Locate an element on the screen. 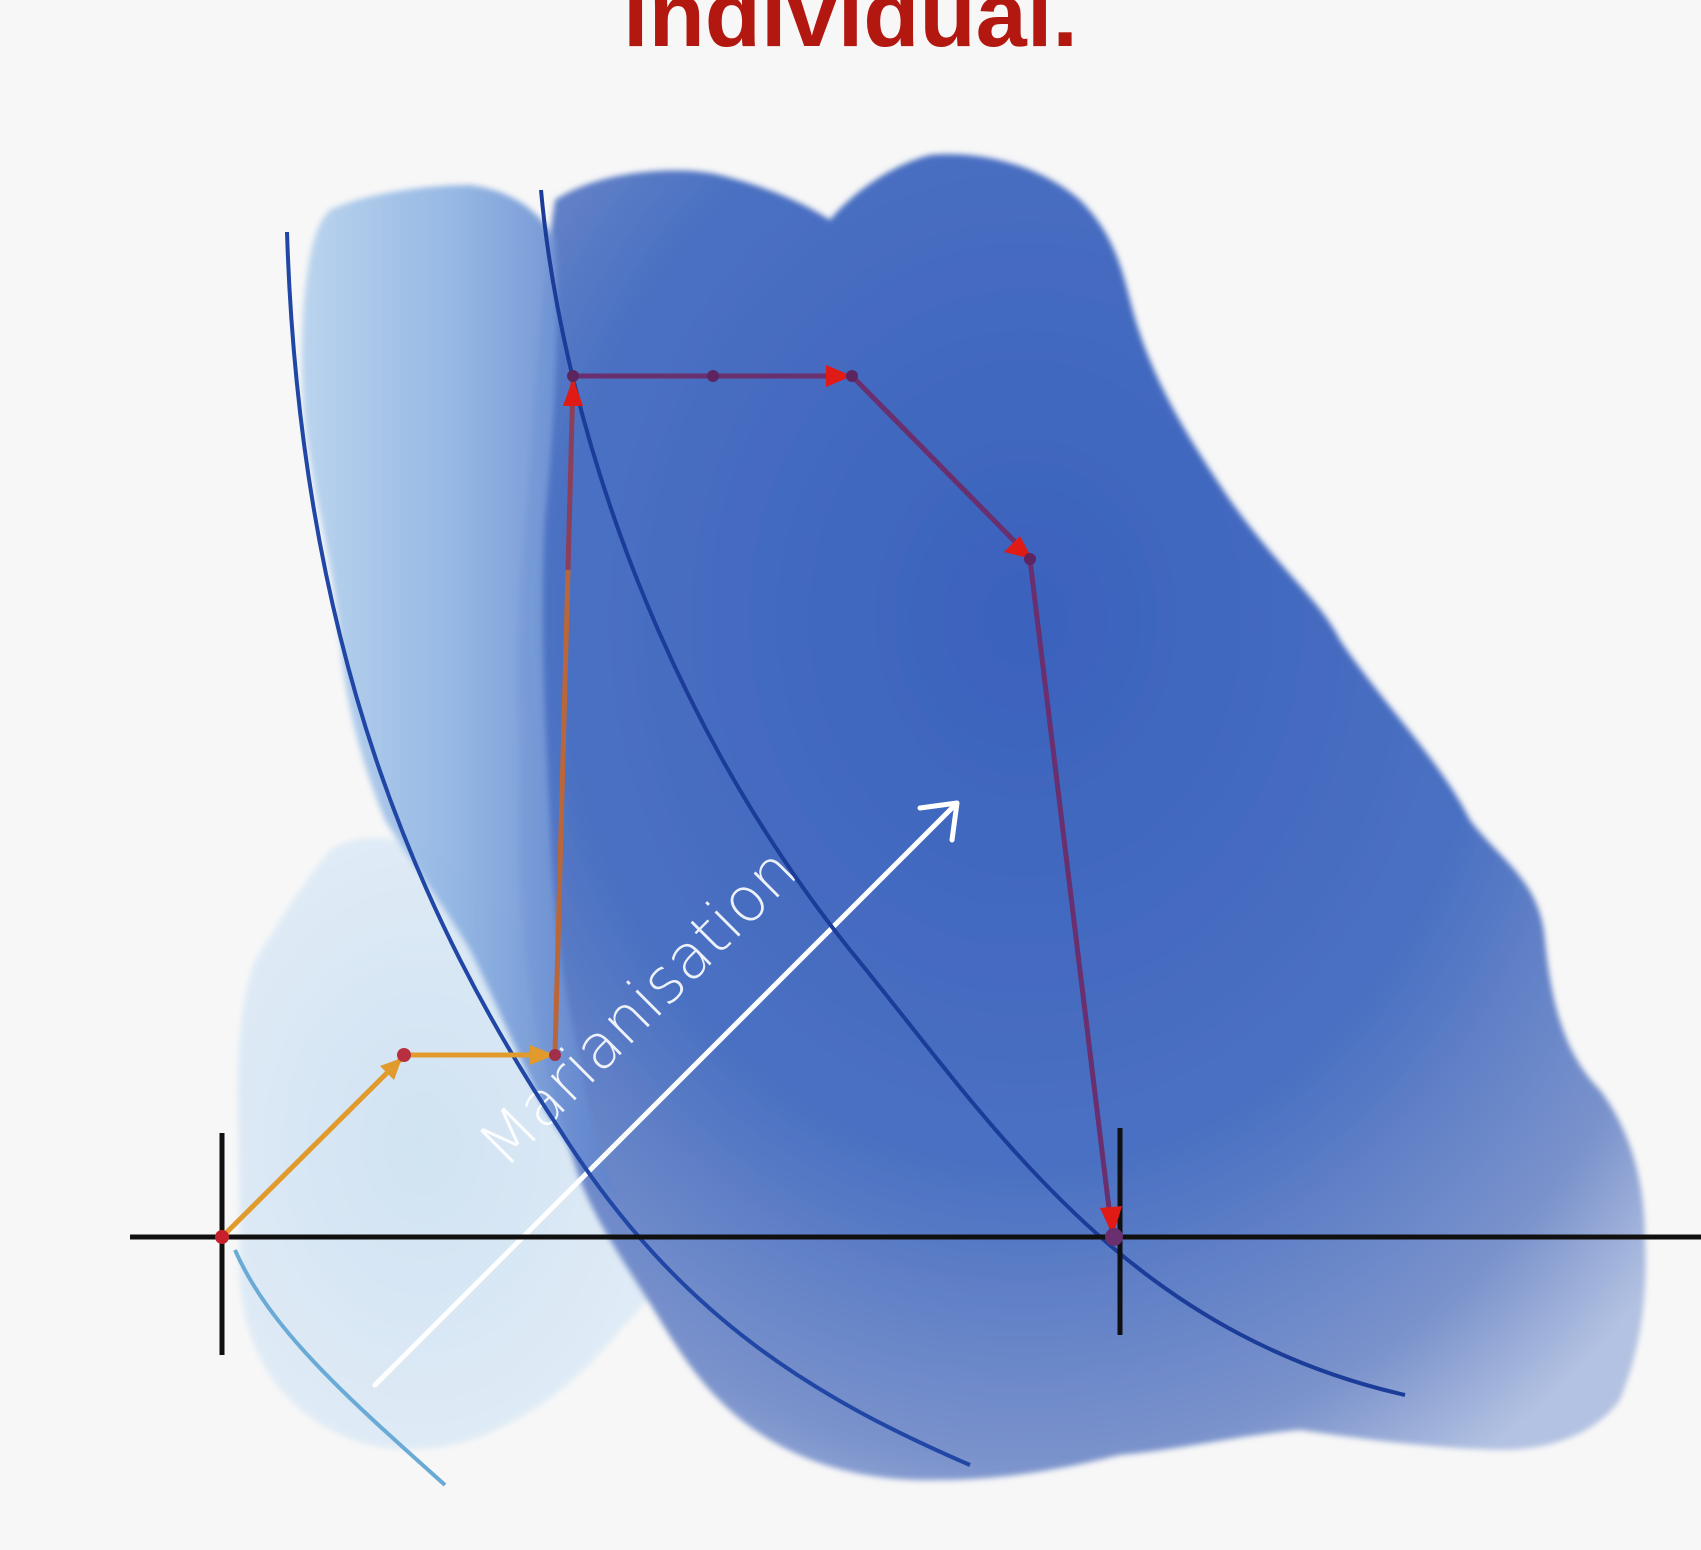 The width and height of the screenshot is (1701, 1550). top-arrowhead is located at coordinates (839, 376).